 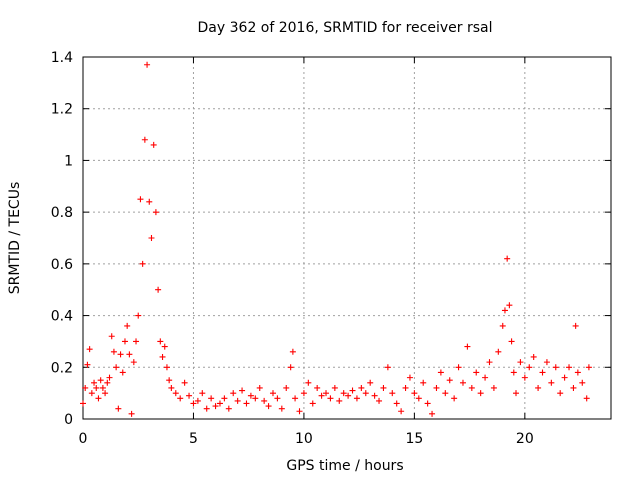 What do you see at coordinates (525, 439) in the screenshot?
I see `x-tick-label: 20` at bounding box center [525, 439].